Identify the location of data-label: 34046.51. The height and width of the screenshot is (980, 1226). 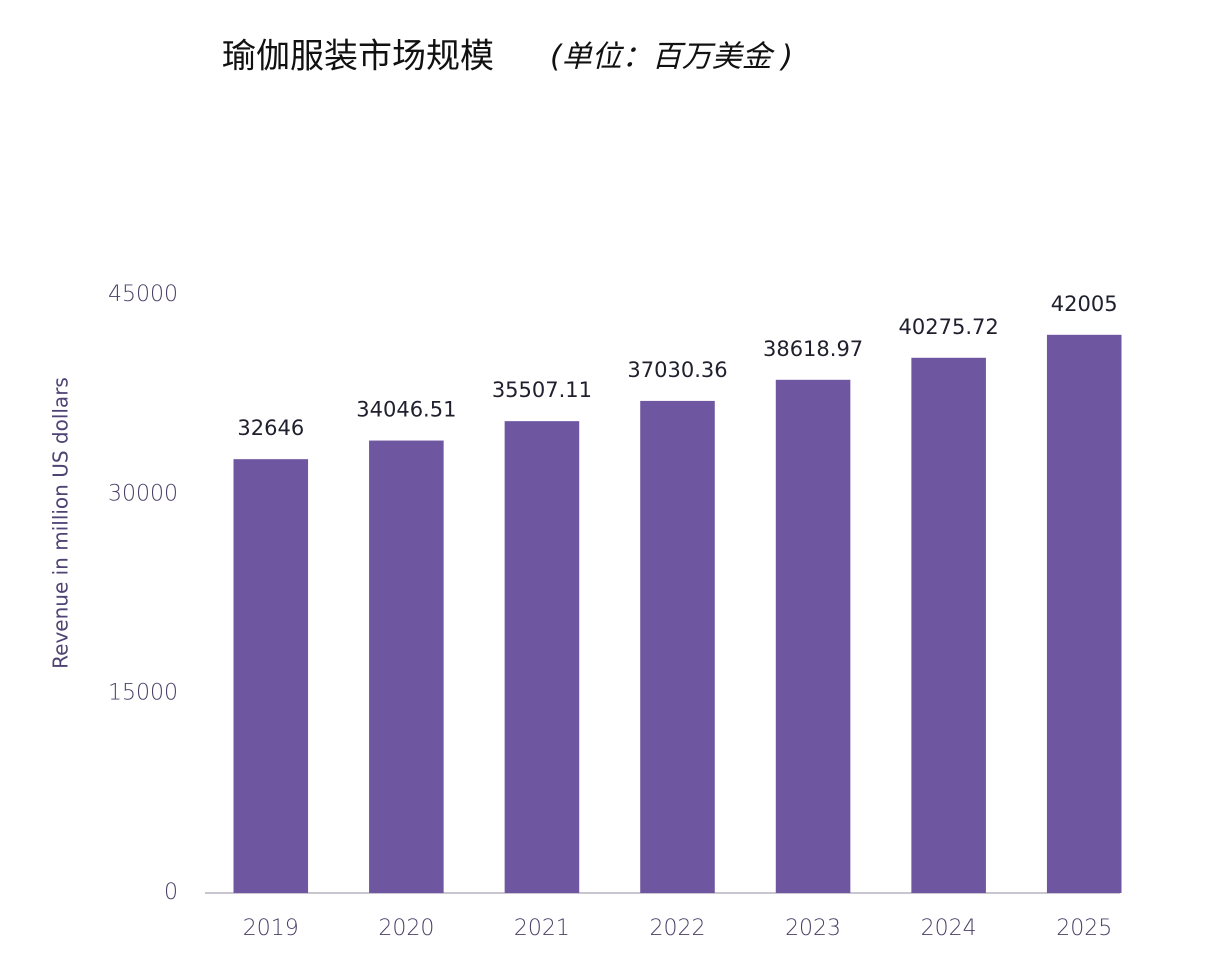
(406, 410).